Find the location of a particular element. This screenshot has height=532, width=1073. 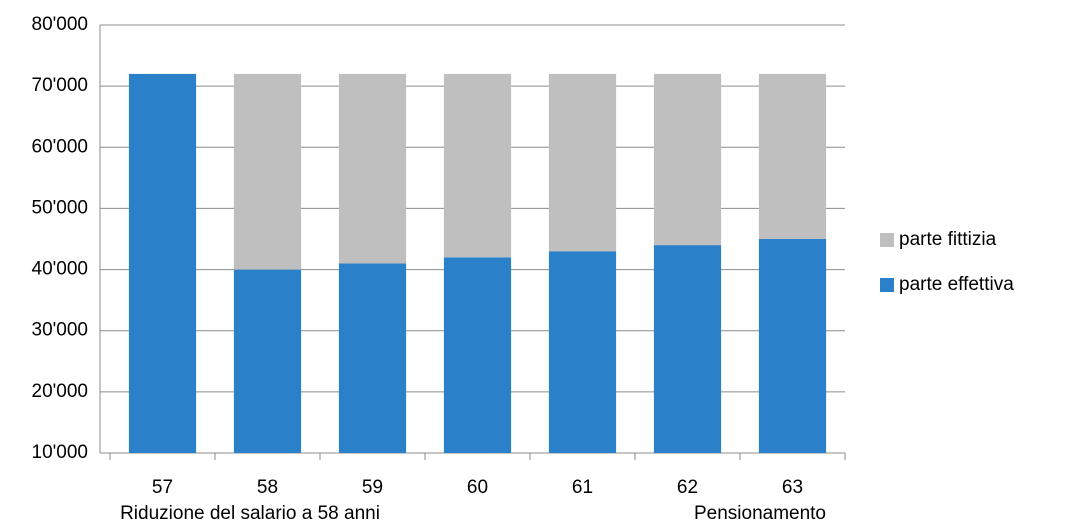

x-tick-label: 63 is located at coordinates (792, 487).